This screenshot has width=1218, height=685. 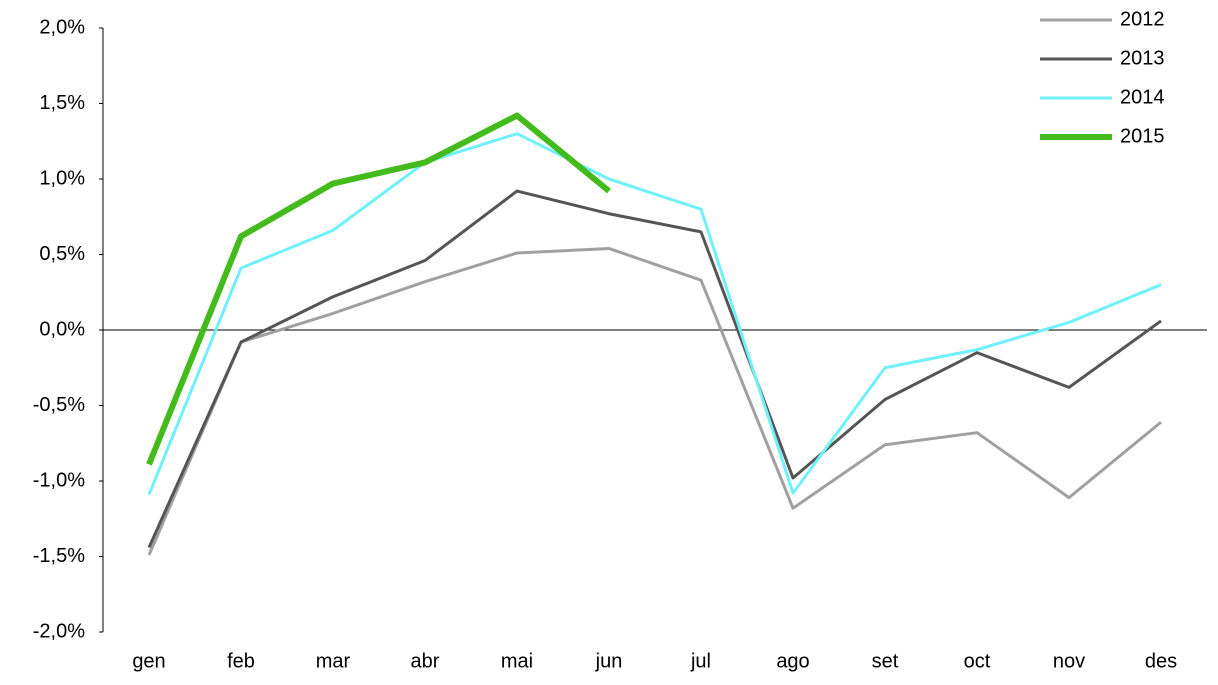 I want to click on x-tick-label: mai, so click(x=517, y=661).